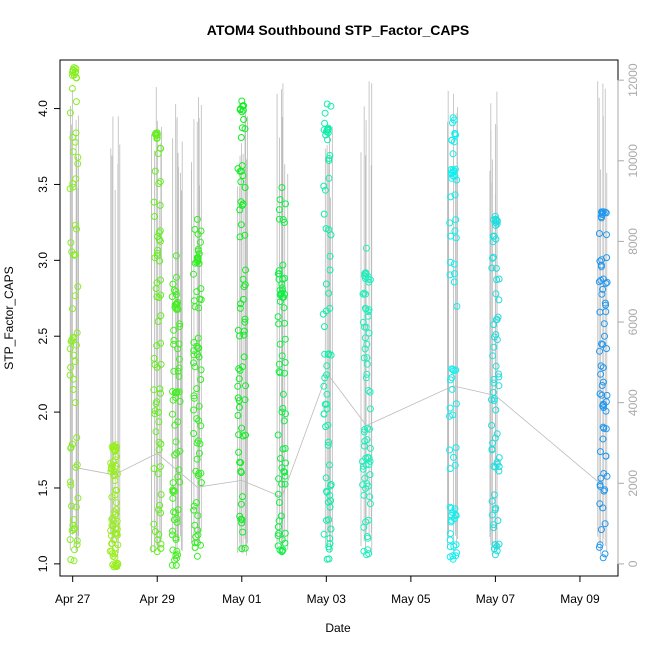 The width and height of the screenshot is (650, 650). I want to click on x-tick-label: May 09, so click(580, 599).